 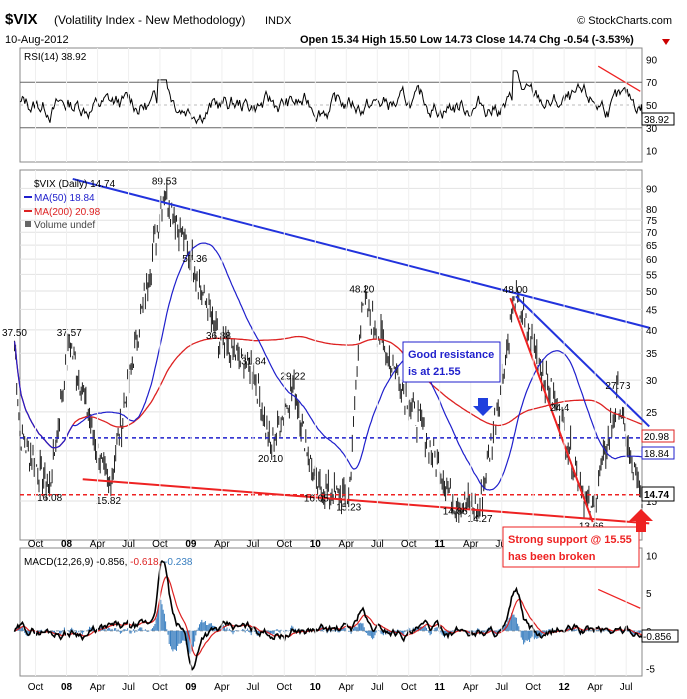 What do you see at coordinates (278, 21) in the screenshot?
I see `exchange: INDX` at bounding box center [278, 21].